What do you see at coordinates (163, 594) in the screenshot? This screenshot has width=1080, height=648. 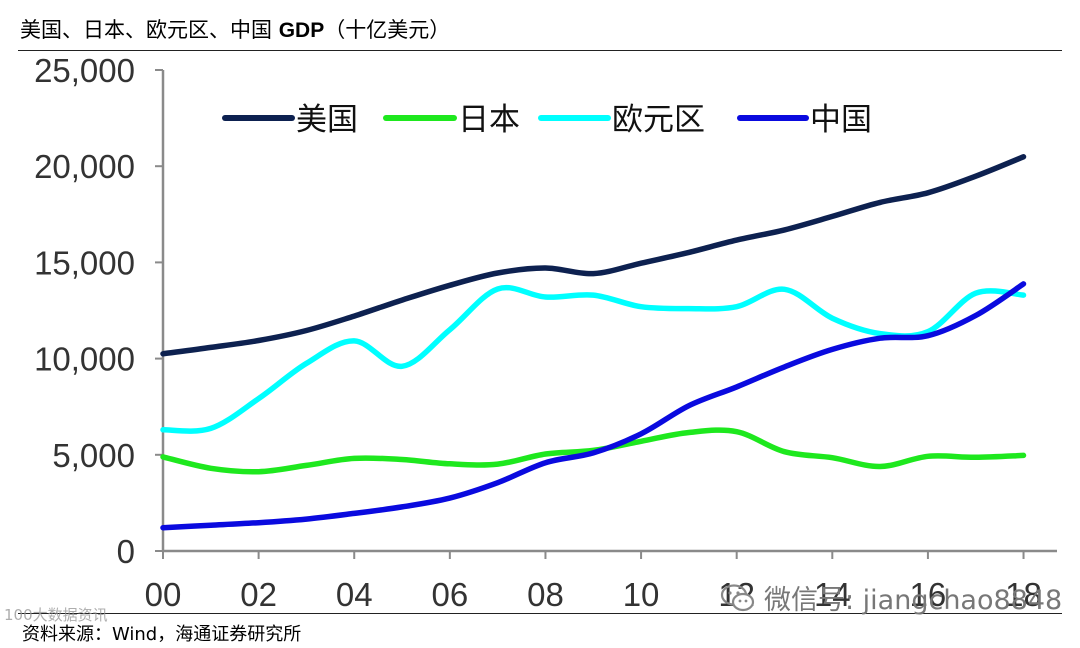 I see `x-tick-label: 00` at bounding box center [163, 594].